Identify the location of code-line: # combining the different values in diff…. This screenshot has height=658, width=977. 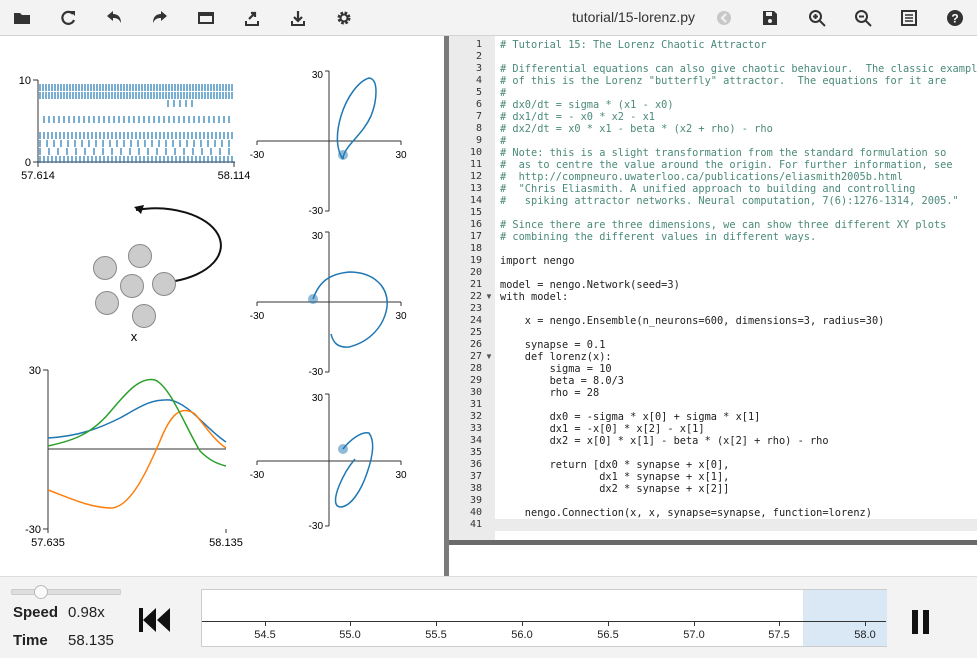
(658, 237).